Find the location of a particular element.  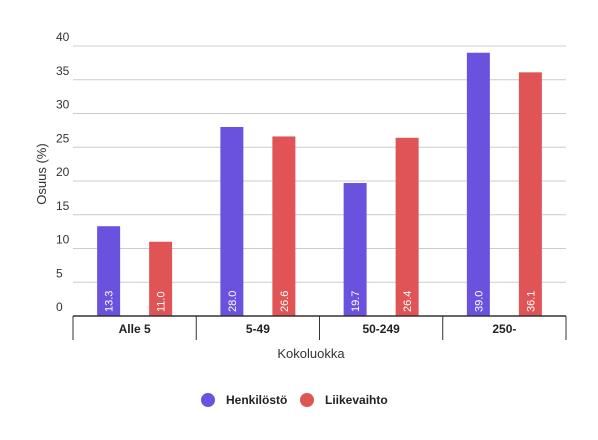

y-tick-label: 5 is located at coordinates (59, 273).